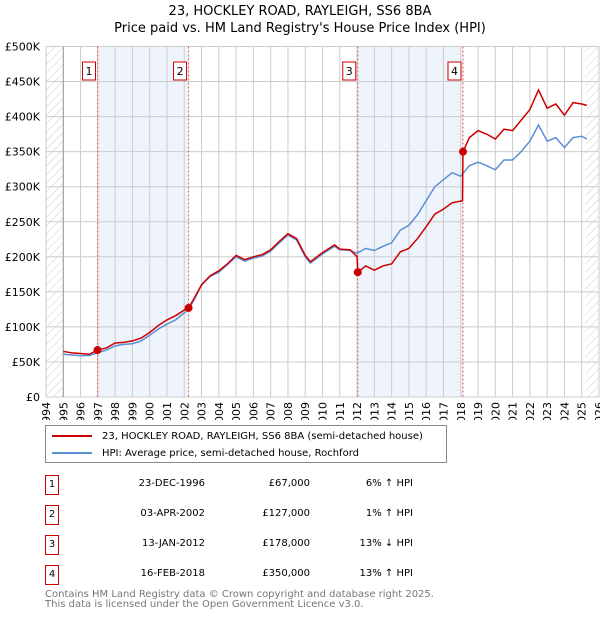  Describe the element at coordinates (52, 485) in the screenshot. I see `sale-number-box: 1` at that location.